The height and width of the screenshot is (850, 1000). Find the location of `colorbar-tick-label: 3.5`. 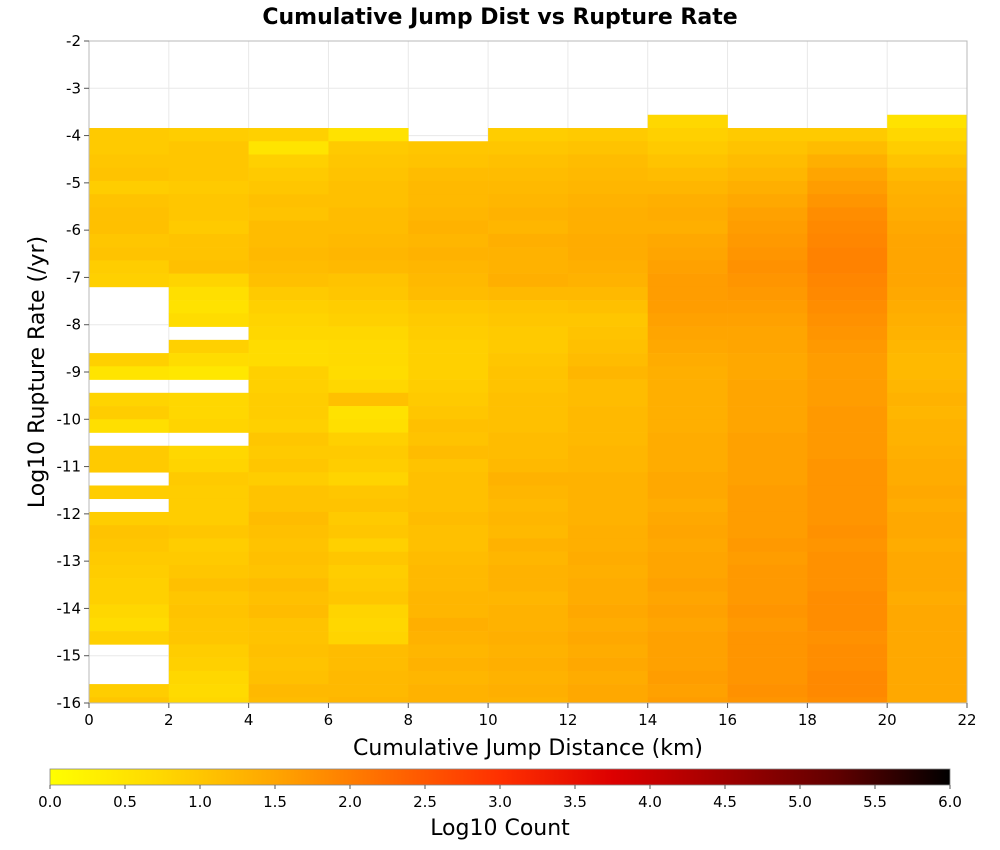

colorbar-tick-label: 3.5 is located at coordinates (575, 802).